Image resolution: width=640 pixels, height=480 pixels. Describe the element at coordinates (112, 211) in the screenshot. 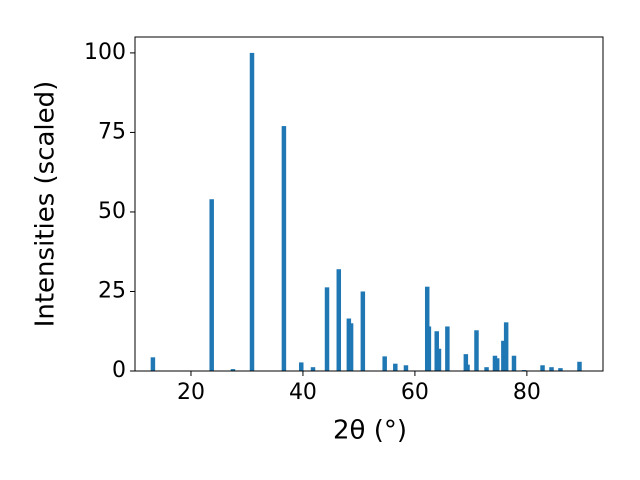

I see `y-tick-label: 50` at that location.